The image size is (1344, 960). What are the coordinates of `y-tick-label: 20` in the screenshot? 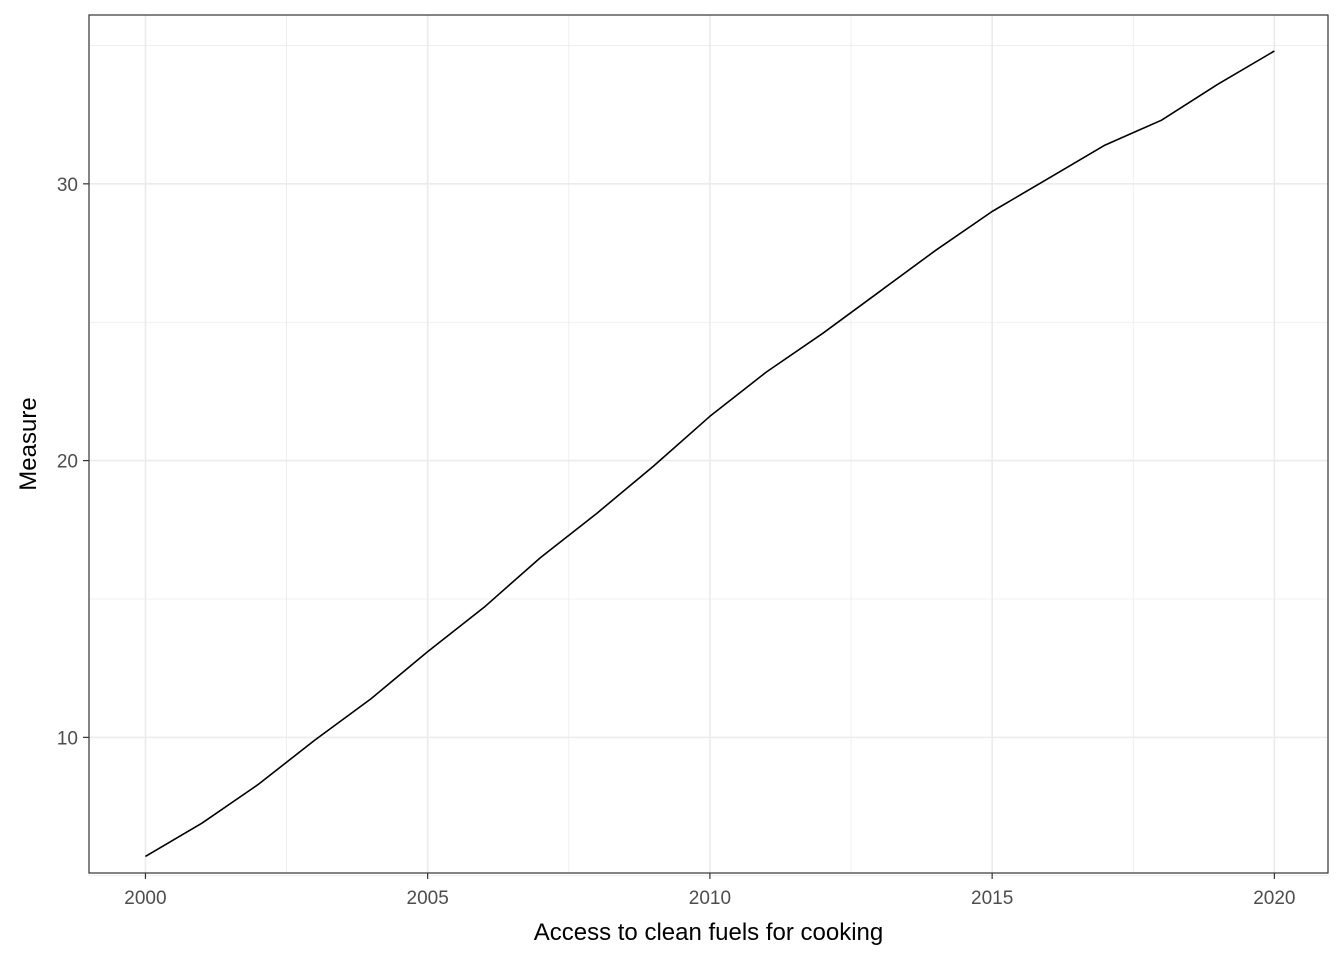 It's located at (67, 462).